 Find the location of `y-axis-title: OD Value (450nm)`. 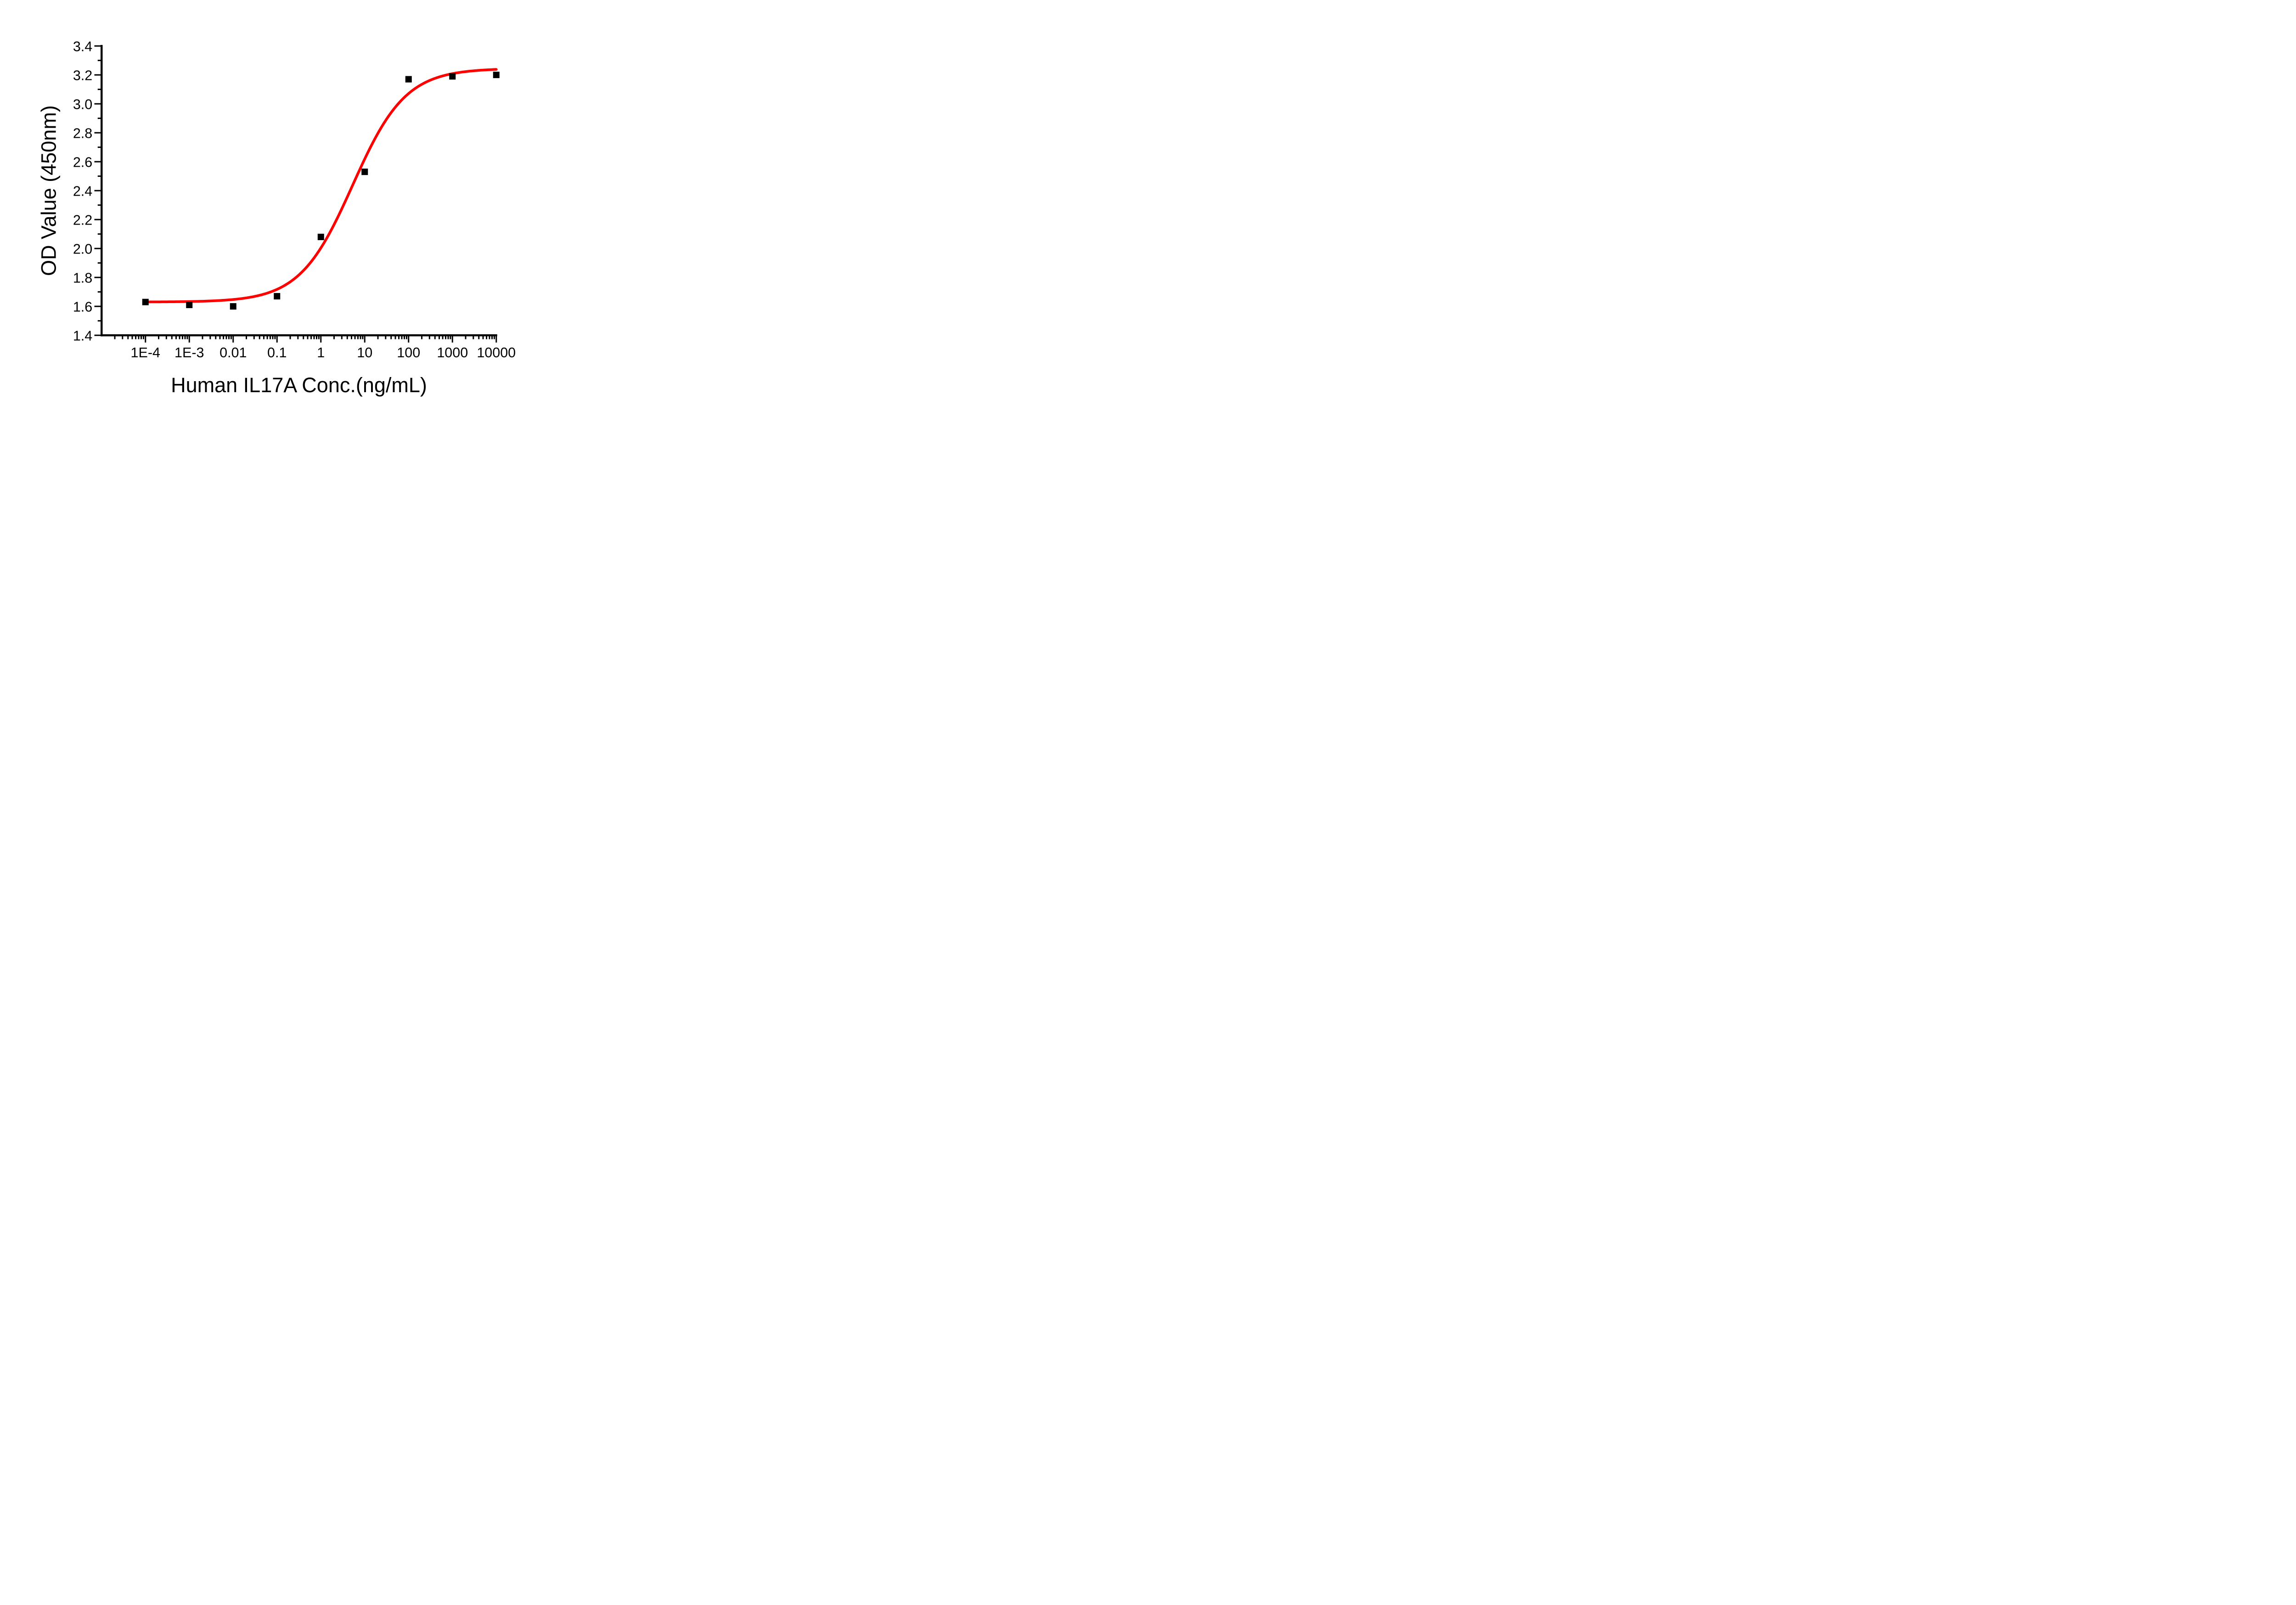

y-axis-title: OD Value (450nm) is located at coordinates (48, 190).